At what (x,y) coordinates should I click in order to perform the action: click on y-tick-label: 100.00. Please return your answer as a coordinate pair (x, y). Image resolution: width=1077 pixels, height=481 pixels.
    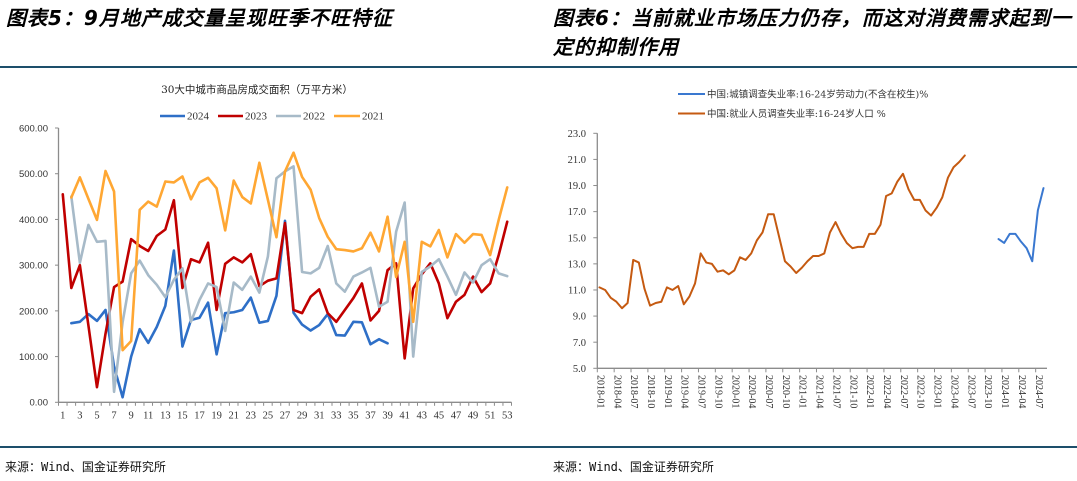
    Looking at the image, I should click on (33, 357).